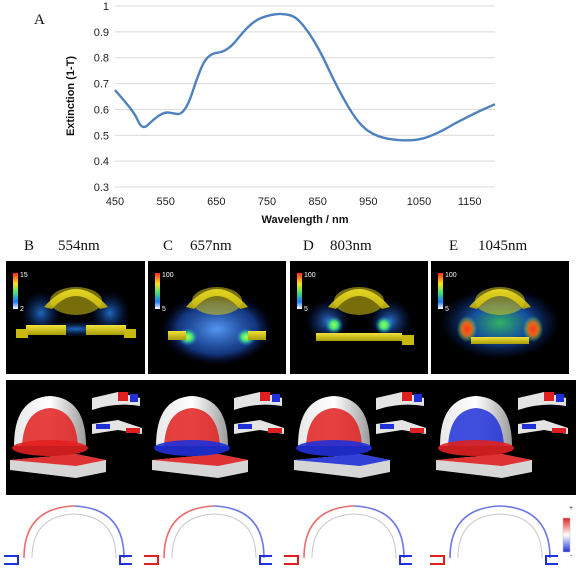  I want to click on charge-colorbar, so click(566, 535).